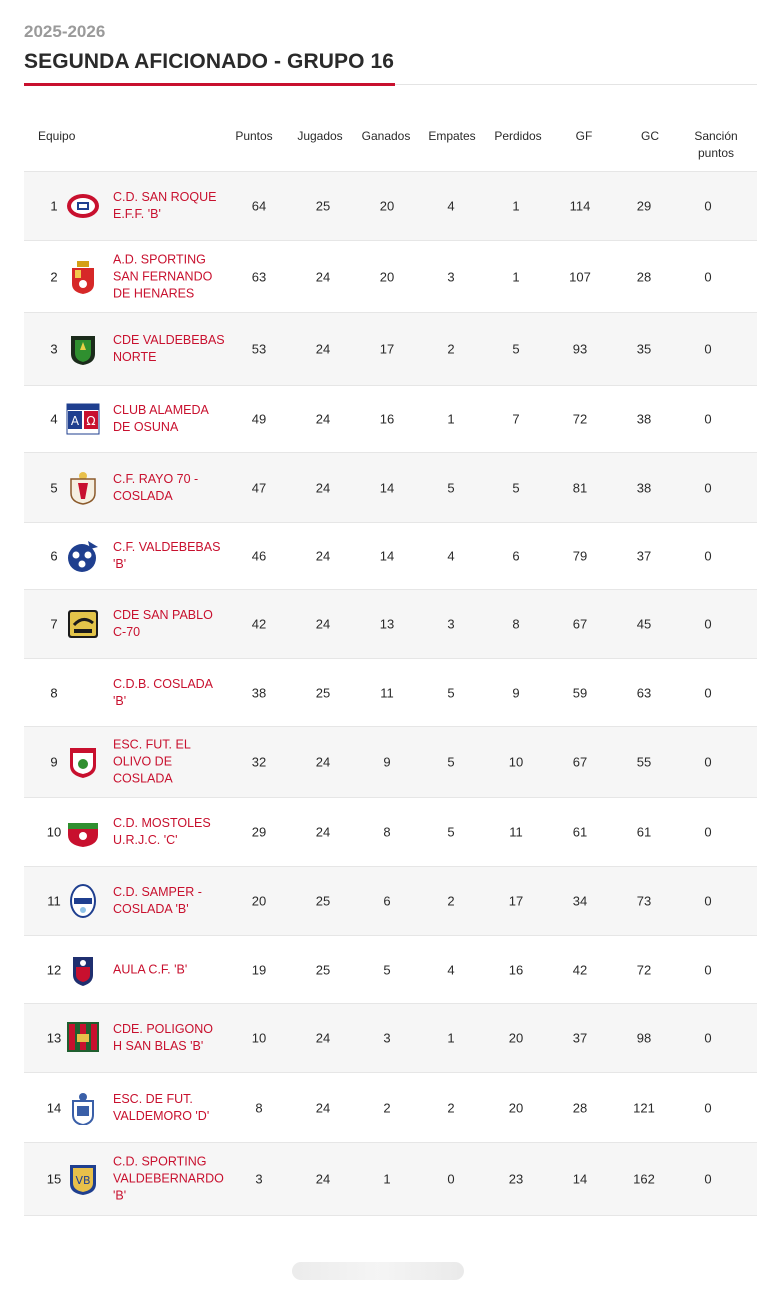 The width and height of the screenshot is (757, 1289). Describe the element at coordinates (163, 276) in the screenshot. I see `team-name-link: A.D. SPORTING SAN FERNANDO DE HENARES` at that location.